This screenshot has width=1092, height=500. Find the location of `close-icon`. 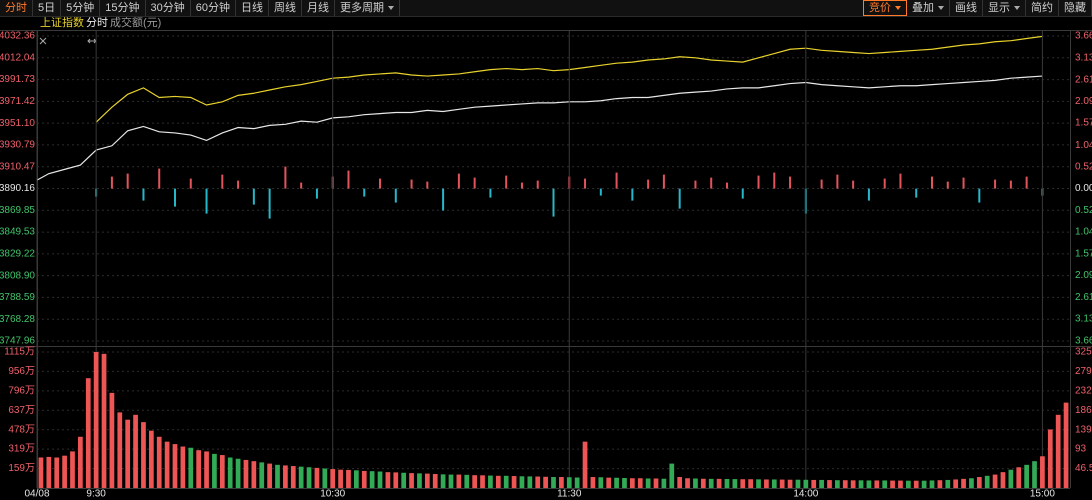

close-icon is located at coordinates (43, 41).